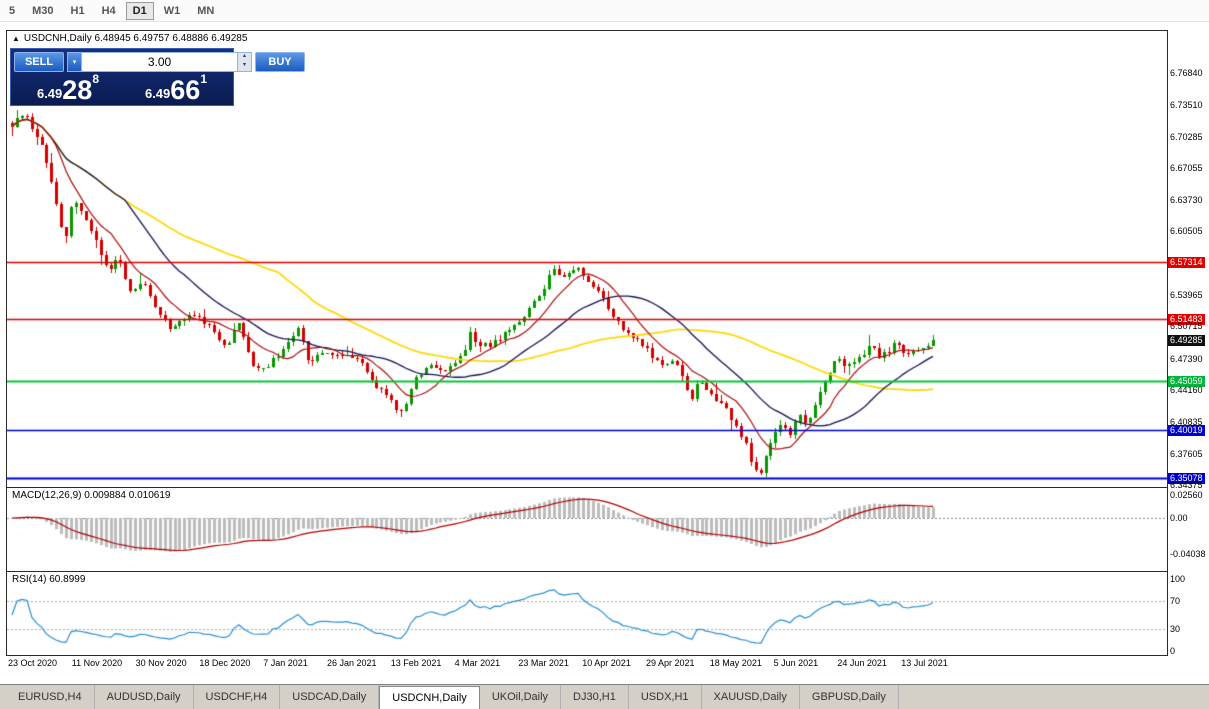 The height and width of the screenshot is (709, 1209). Describe the element at coordinates (665, 697) in the screenshot. I see `chart-tab-usdx: USDX,H1` at that location.